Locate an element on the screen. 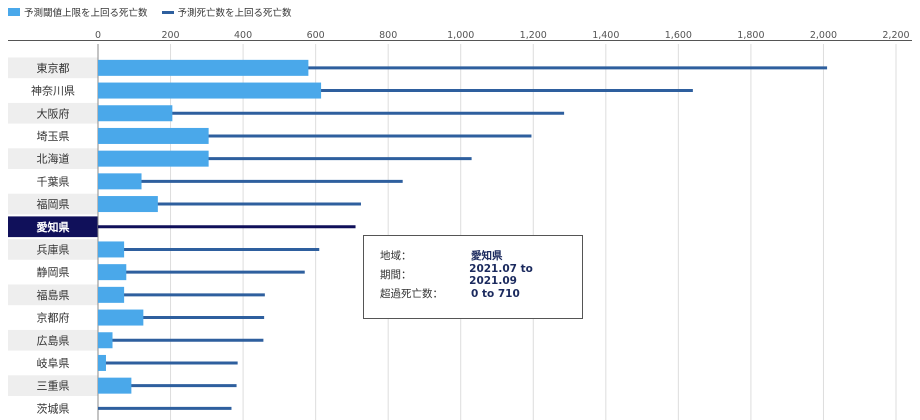 The width and height of the screenshot is (920, 420). tooltip-row-period: 期間： 2021.07 to 2021.09 is located at coordinates (481, 274).